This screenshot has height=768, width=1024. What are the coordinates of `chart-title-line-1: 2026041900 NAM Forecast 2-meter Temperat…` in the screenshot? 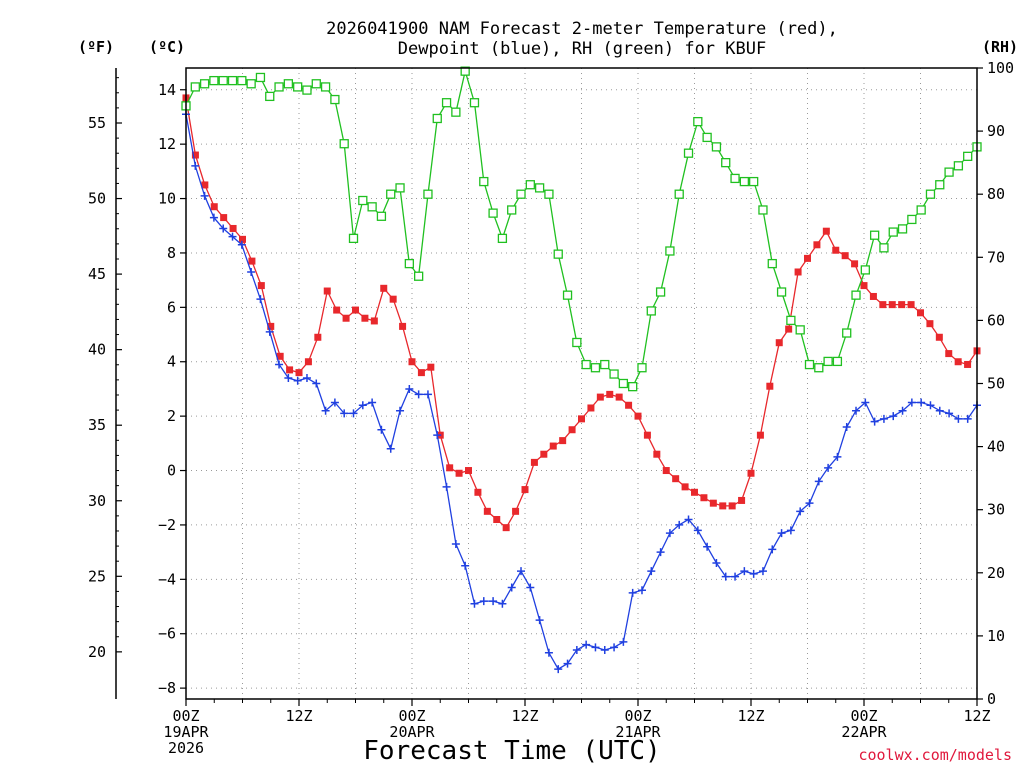 It's located at (582, 29).